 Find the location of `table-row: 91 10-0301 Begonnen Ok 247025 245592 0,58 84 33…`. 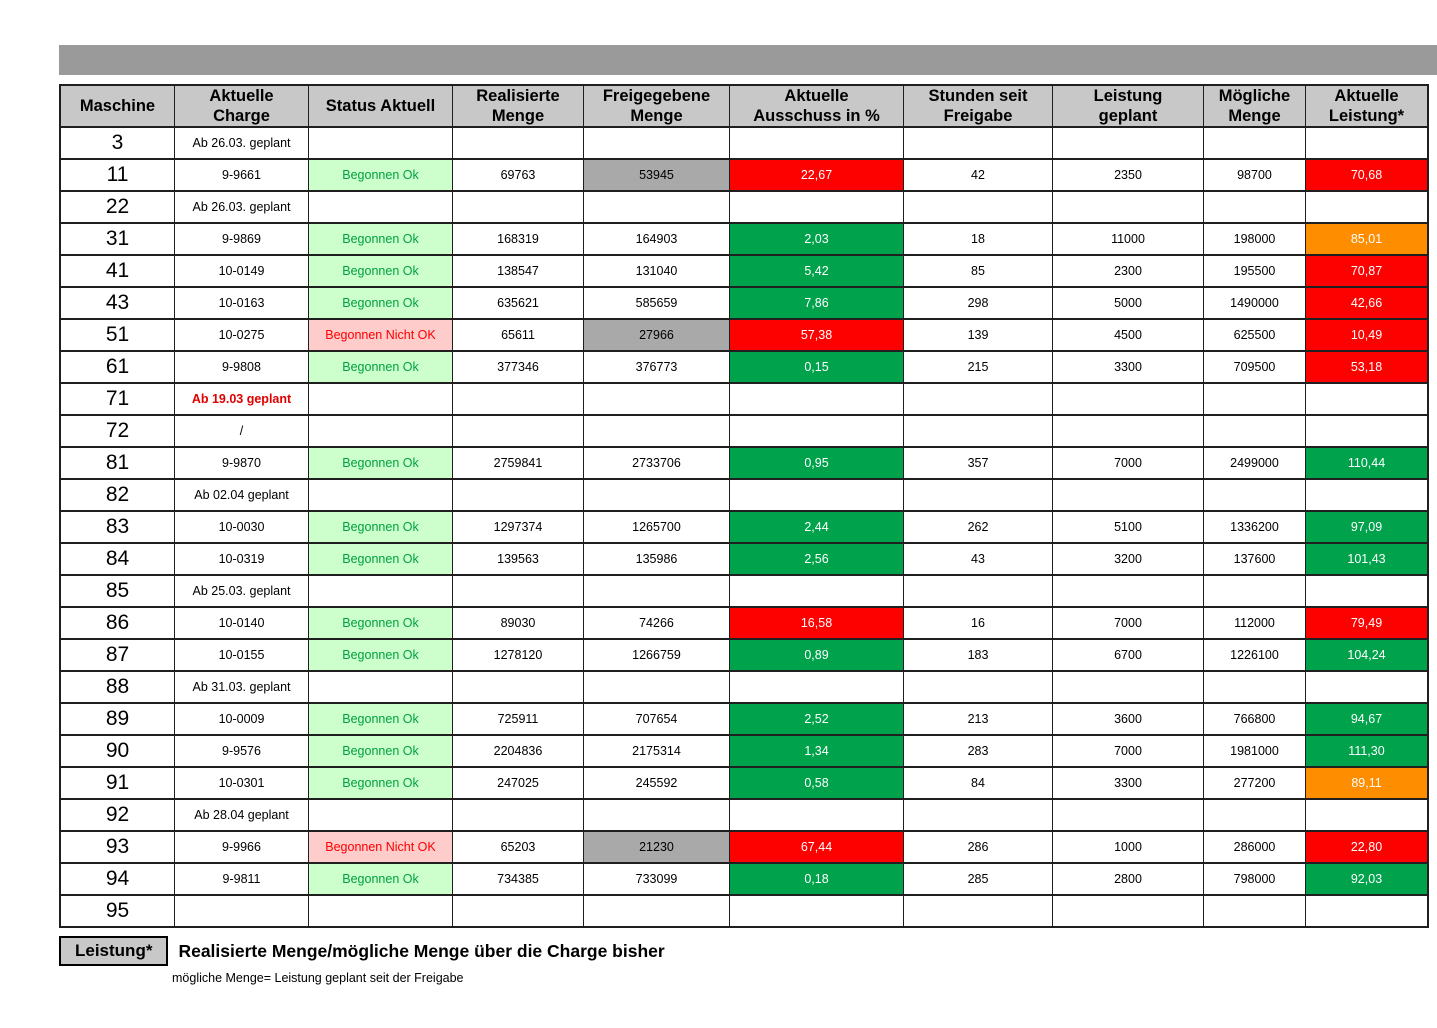

table-row: 91 10-0301 Begonnen Ok 247025 245592 0,58 84 33… is located at coordinates (744, 783).